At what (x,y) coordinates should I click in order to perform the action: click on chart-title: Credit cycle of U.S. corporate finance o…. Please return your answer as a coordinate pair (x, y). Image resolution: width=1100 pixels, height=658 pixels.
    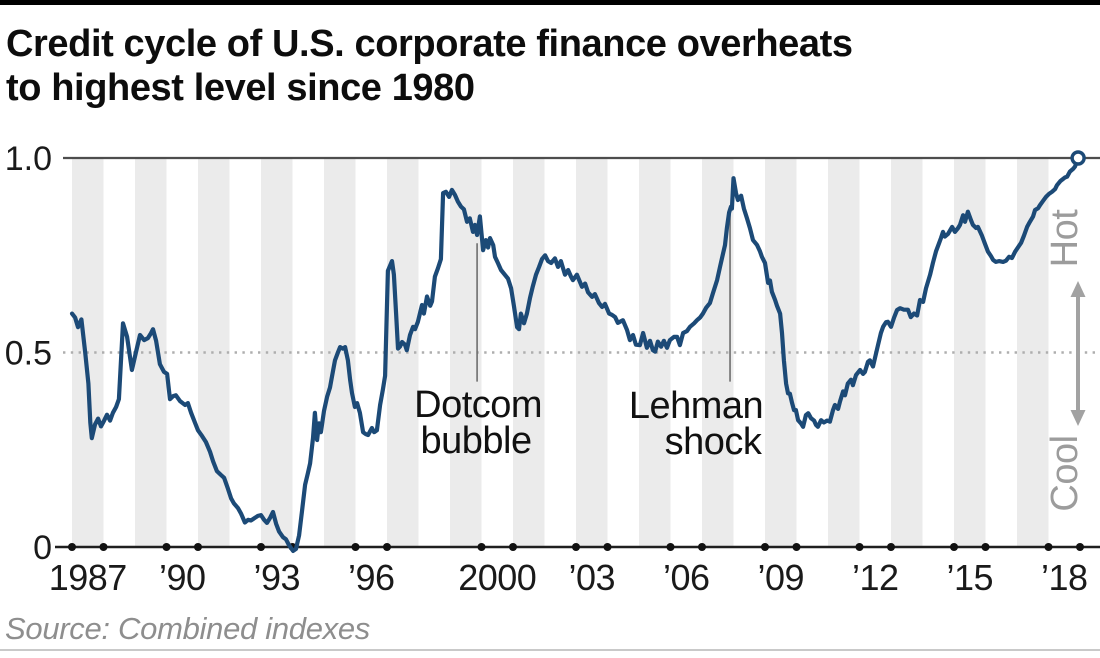
    Looking at the image, I should click on (429, 66).